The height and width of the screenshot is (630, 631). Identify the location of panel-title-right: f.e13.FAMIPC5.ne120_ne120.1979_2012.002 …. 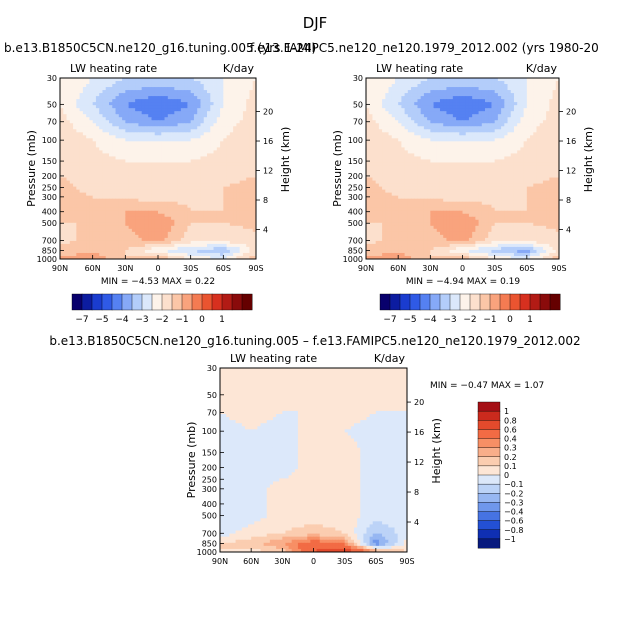
(424, 48).